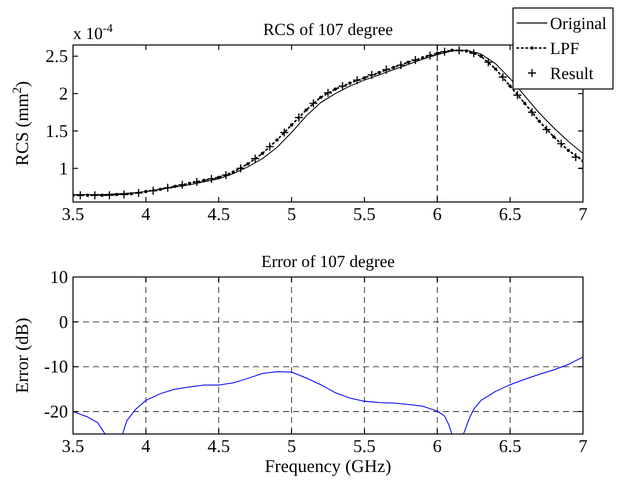 This screenshot has height=487, width=622. I want to click on legend-label: Original, so click(578, 23).